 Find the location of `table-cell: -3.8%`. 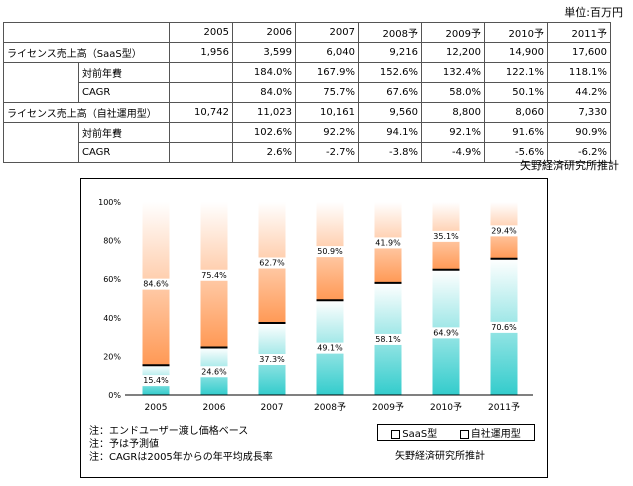

table-cell: -3.8% is located at coordinates (390, 152).